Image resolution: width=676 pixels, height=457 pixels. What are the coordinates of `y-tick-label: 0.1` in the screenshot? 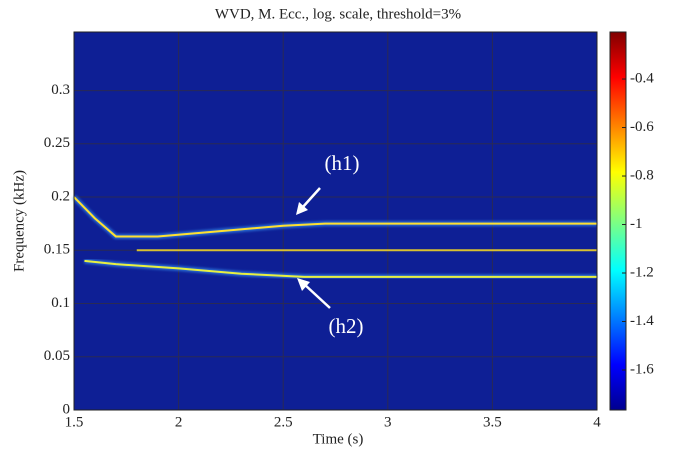 It's located at (60, 303).